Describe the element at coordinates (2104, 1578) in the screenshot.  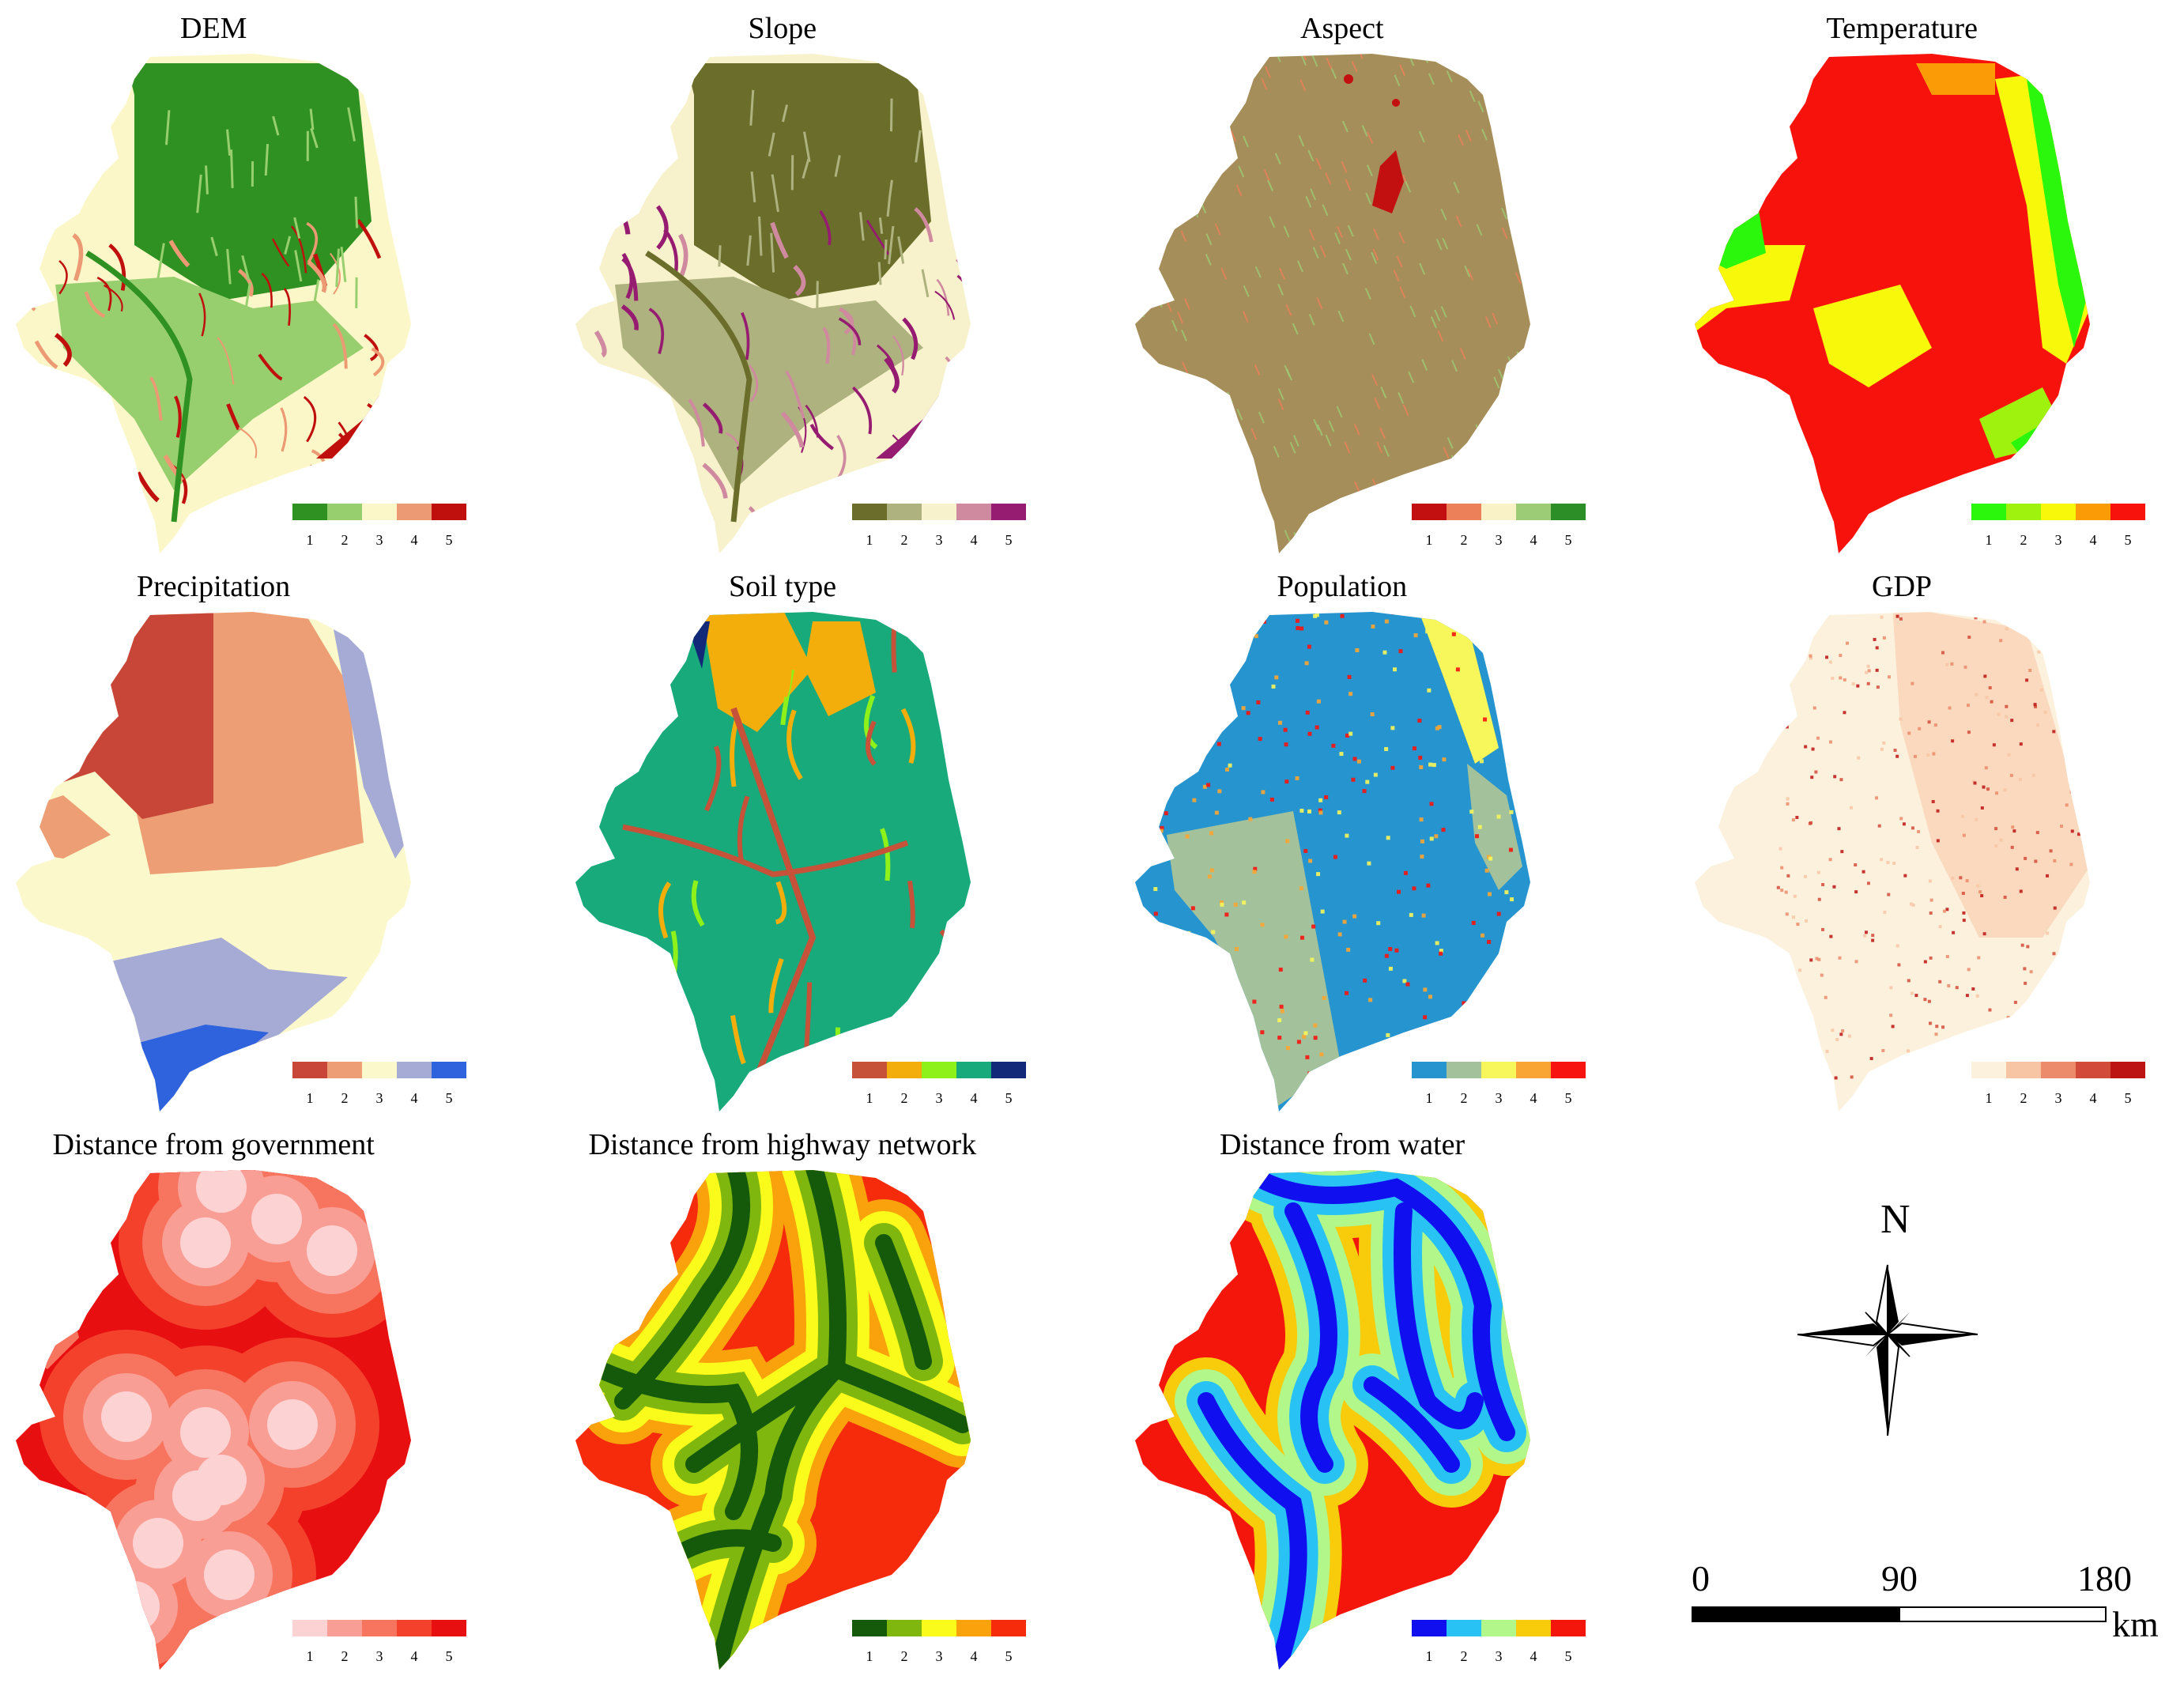
I see `scale-tick-180: 180` at that location.